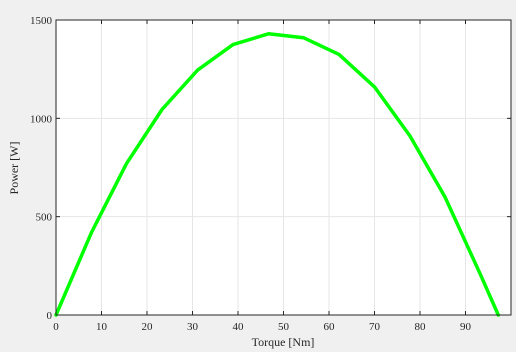 Image resolution: width=516 pixels, height=352 pixels. Describe the element at coordinates (56, 327) in the screenshot. I see `x-tick-label: 0` at that location.